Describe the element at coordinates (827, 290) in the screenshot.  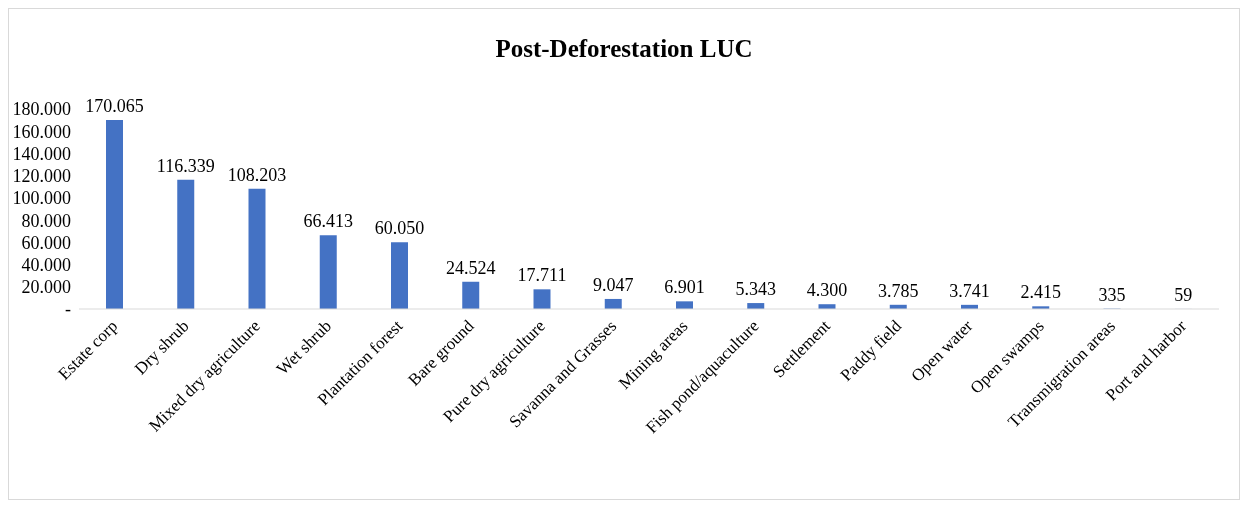
I see `data-label: 4.300` at that location.